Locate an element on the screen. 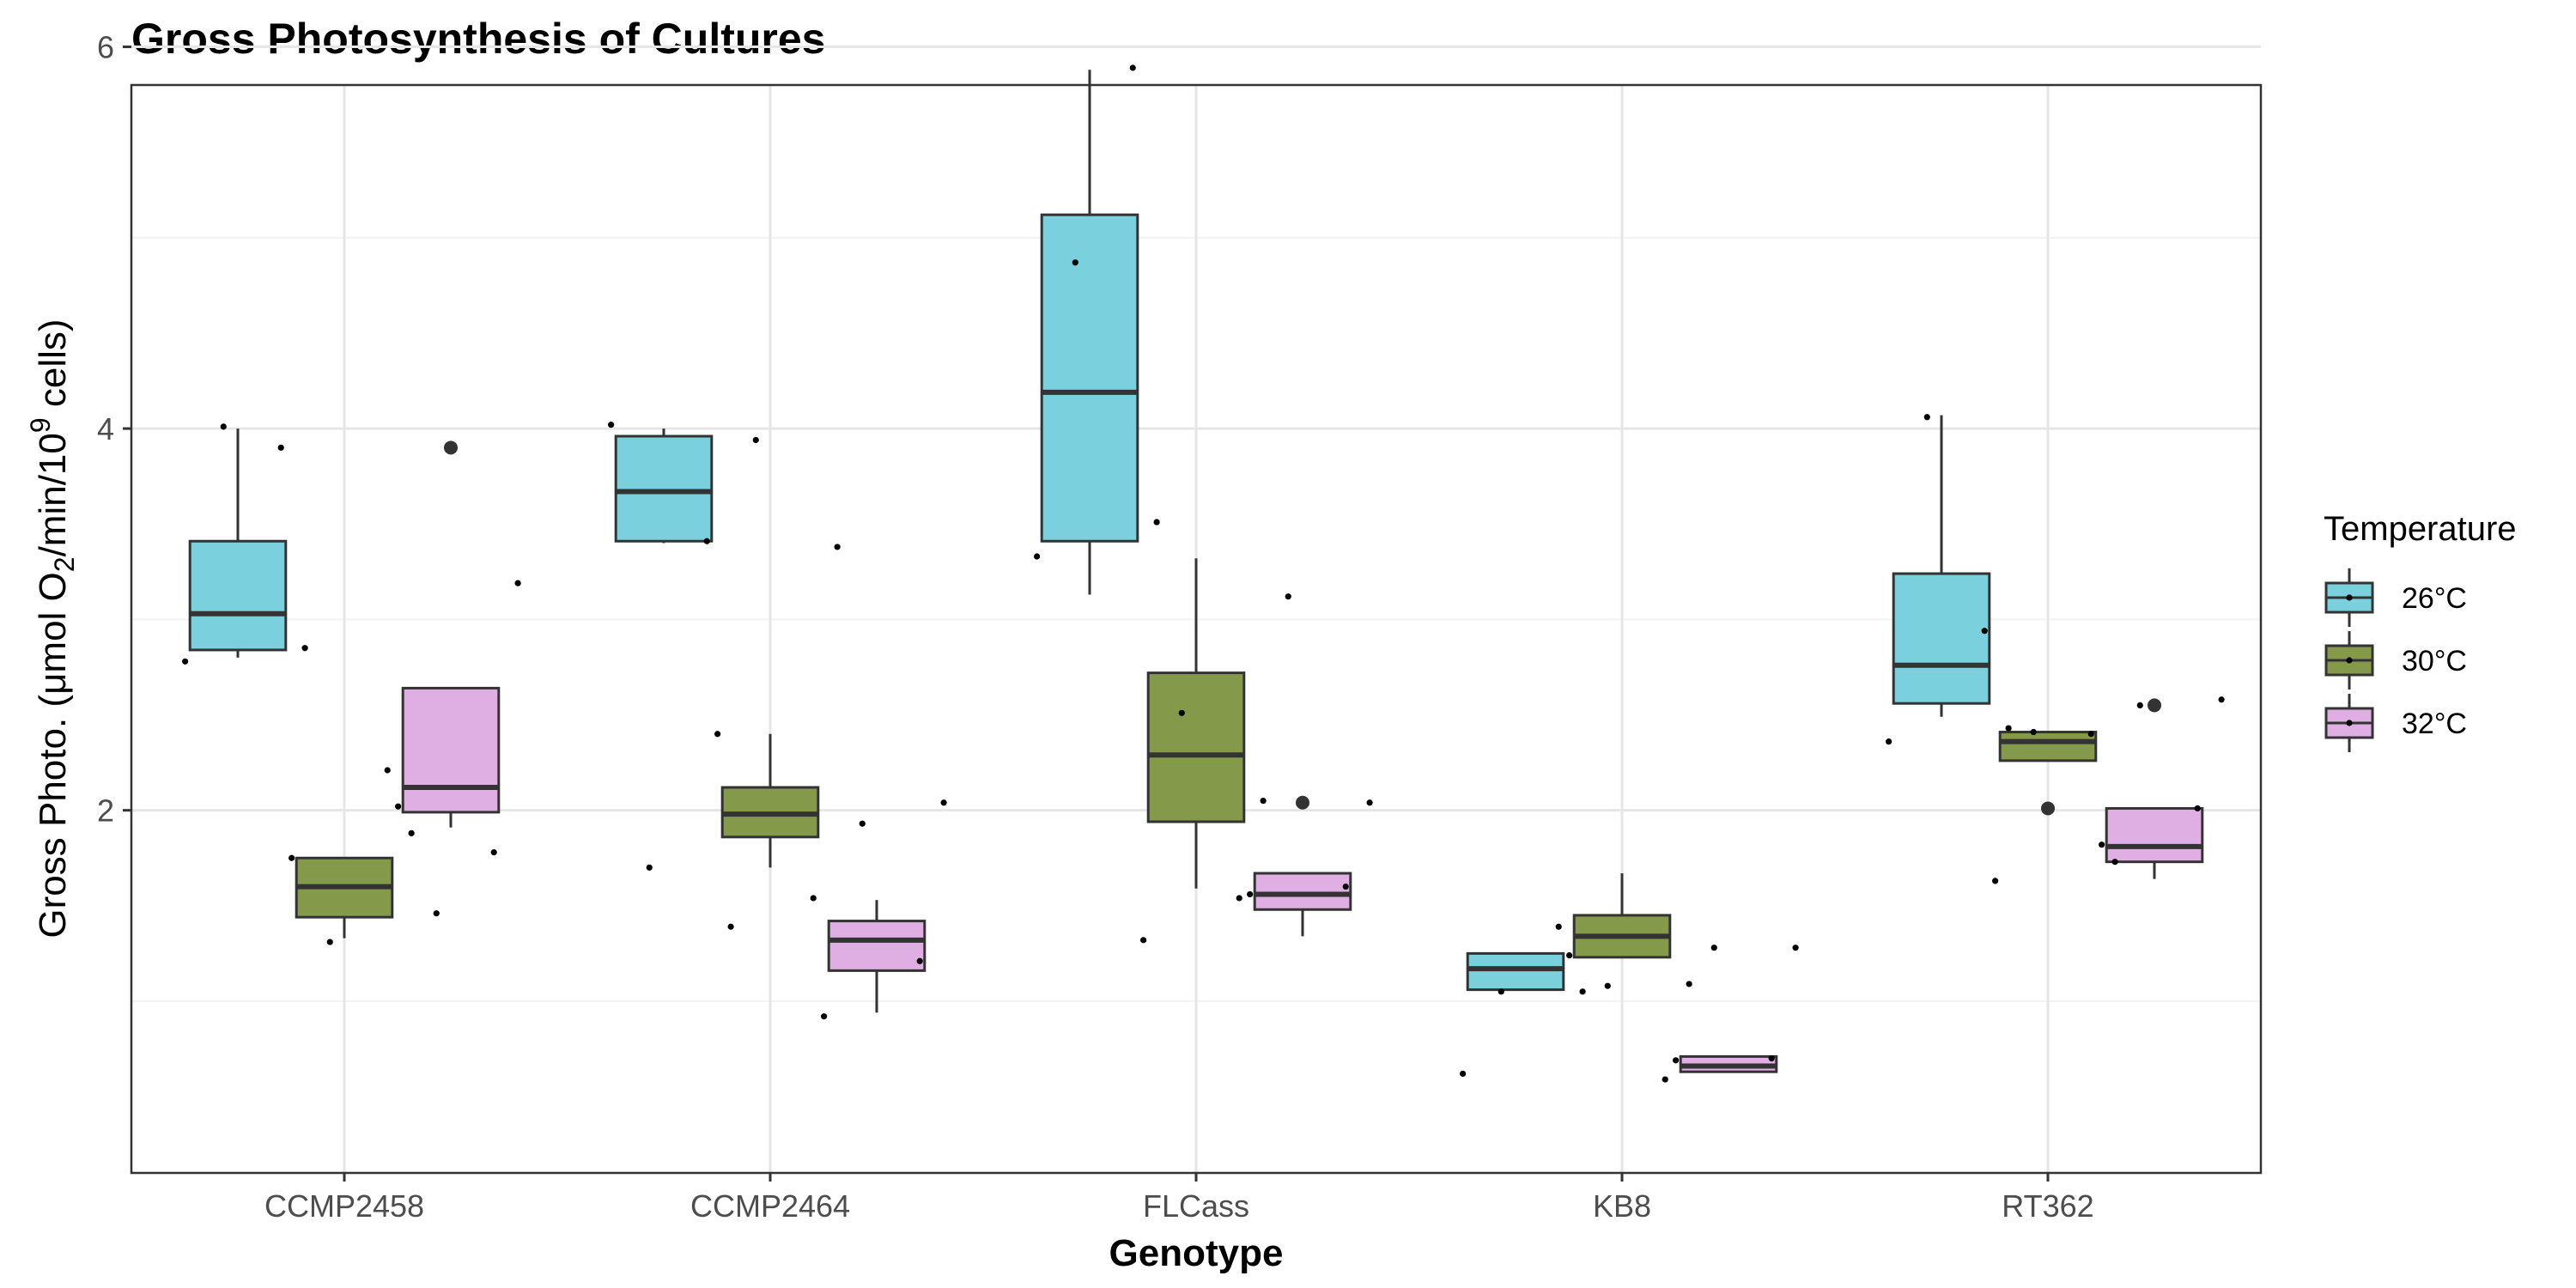 The image size is (2576, 1288). legend: Temperature 26°C 30°C 32°C is located at coordinates (2420, 631).